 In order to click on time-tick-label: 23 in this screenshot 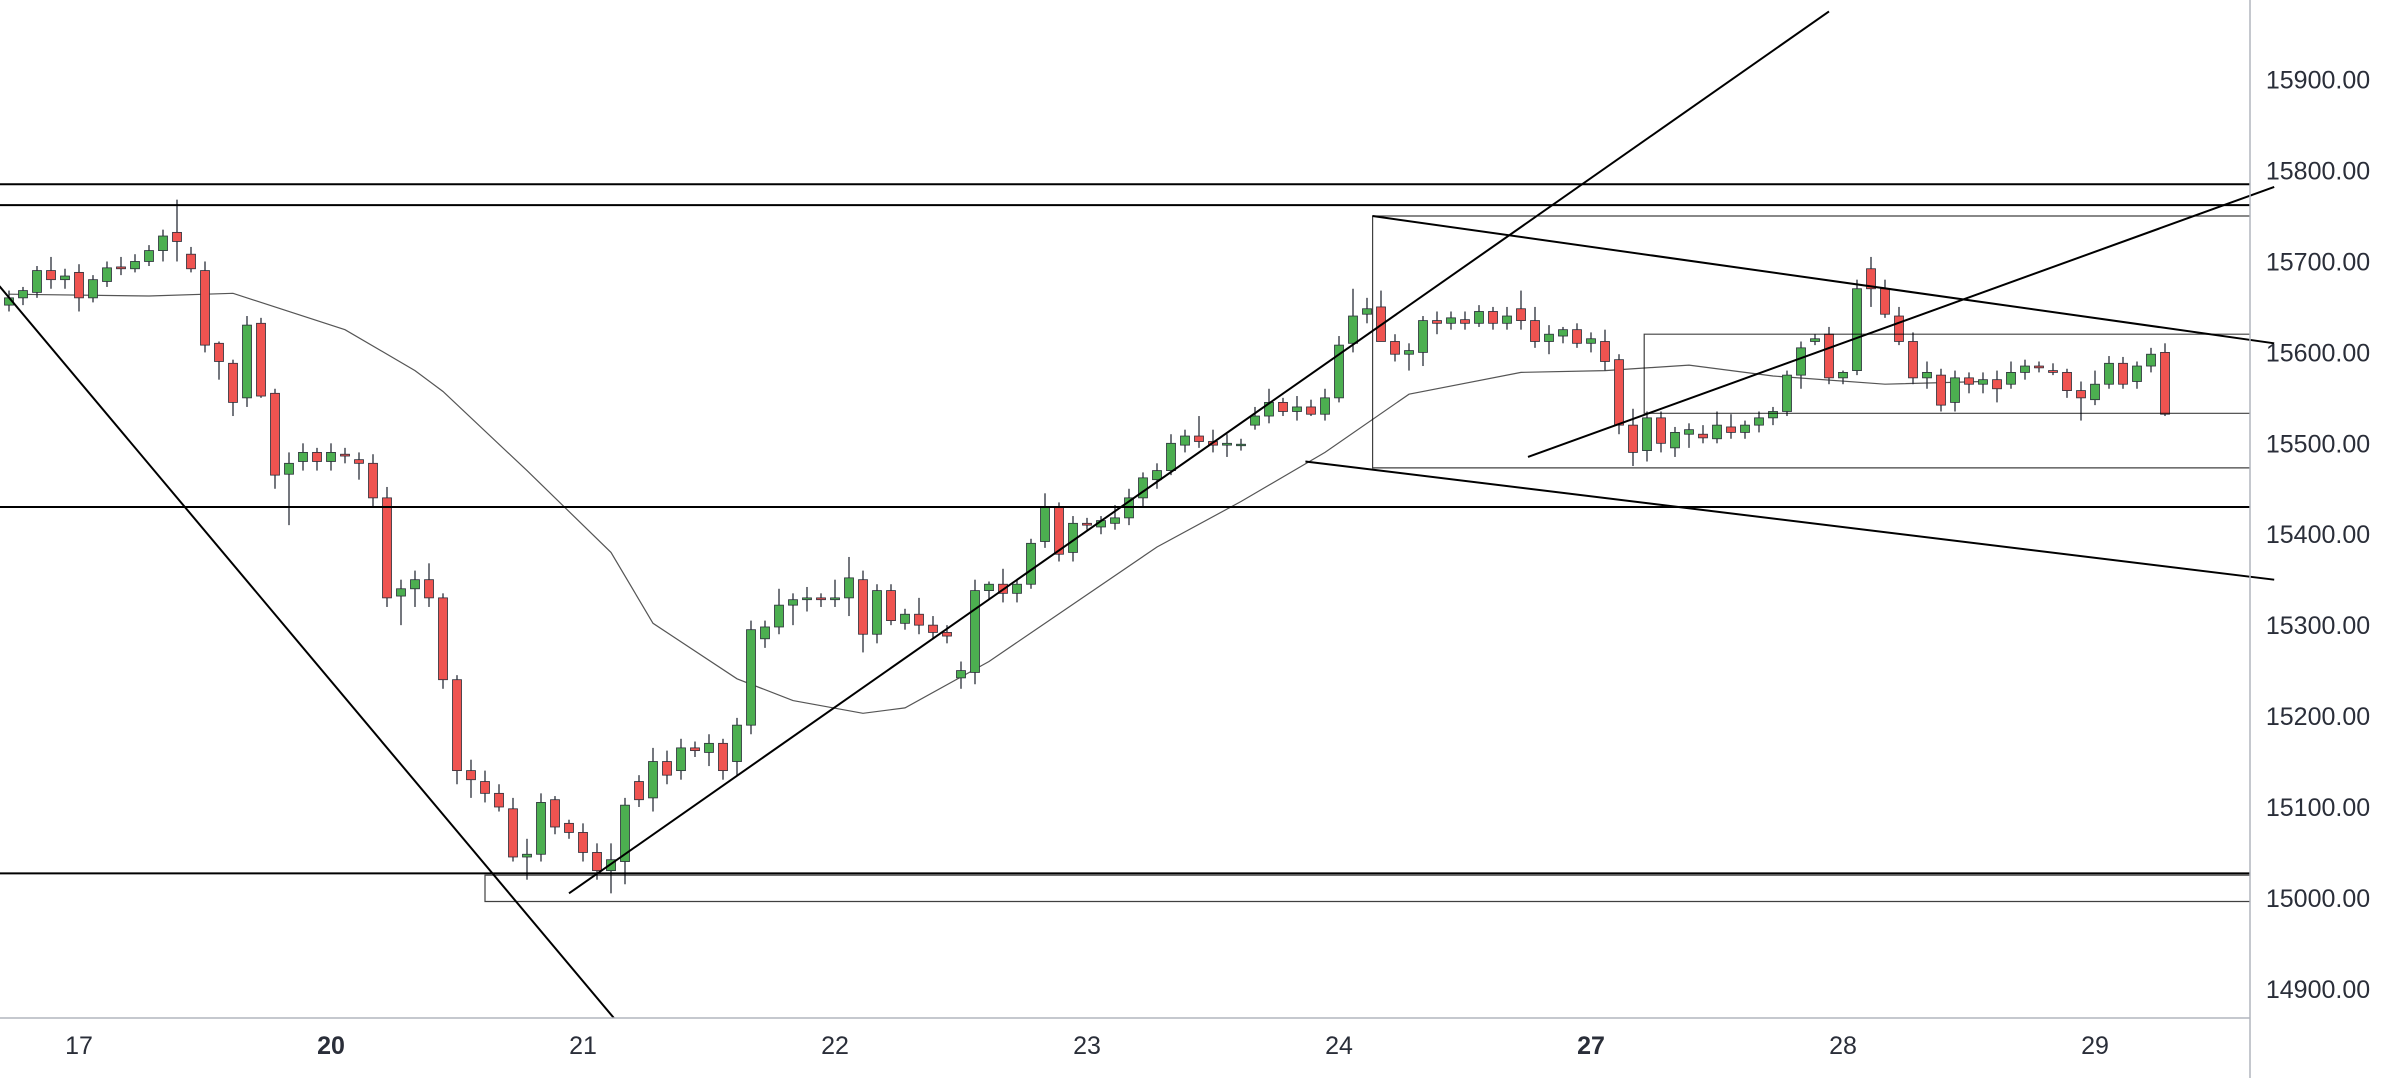, I will do `click(1087, 1046)`.